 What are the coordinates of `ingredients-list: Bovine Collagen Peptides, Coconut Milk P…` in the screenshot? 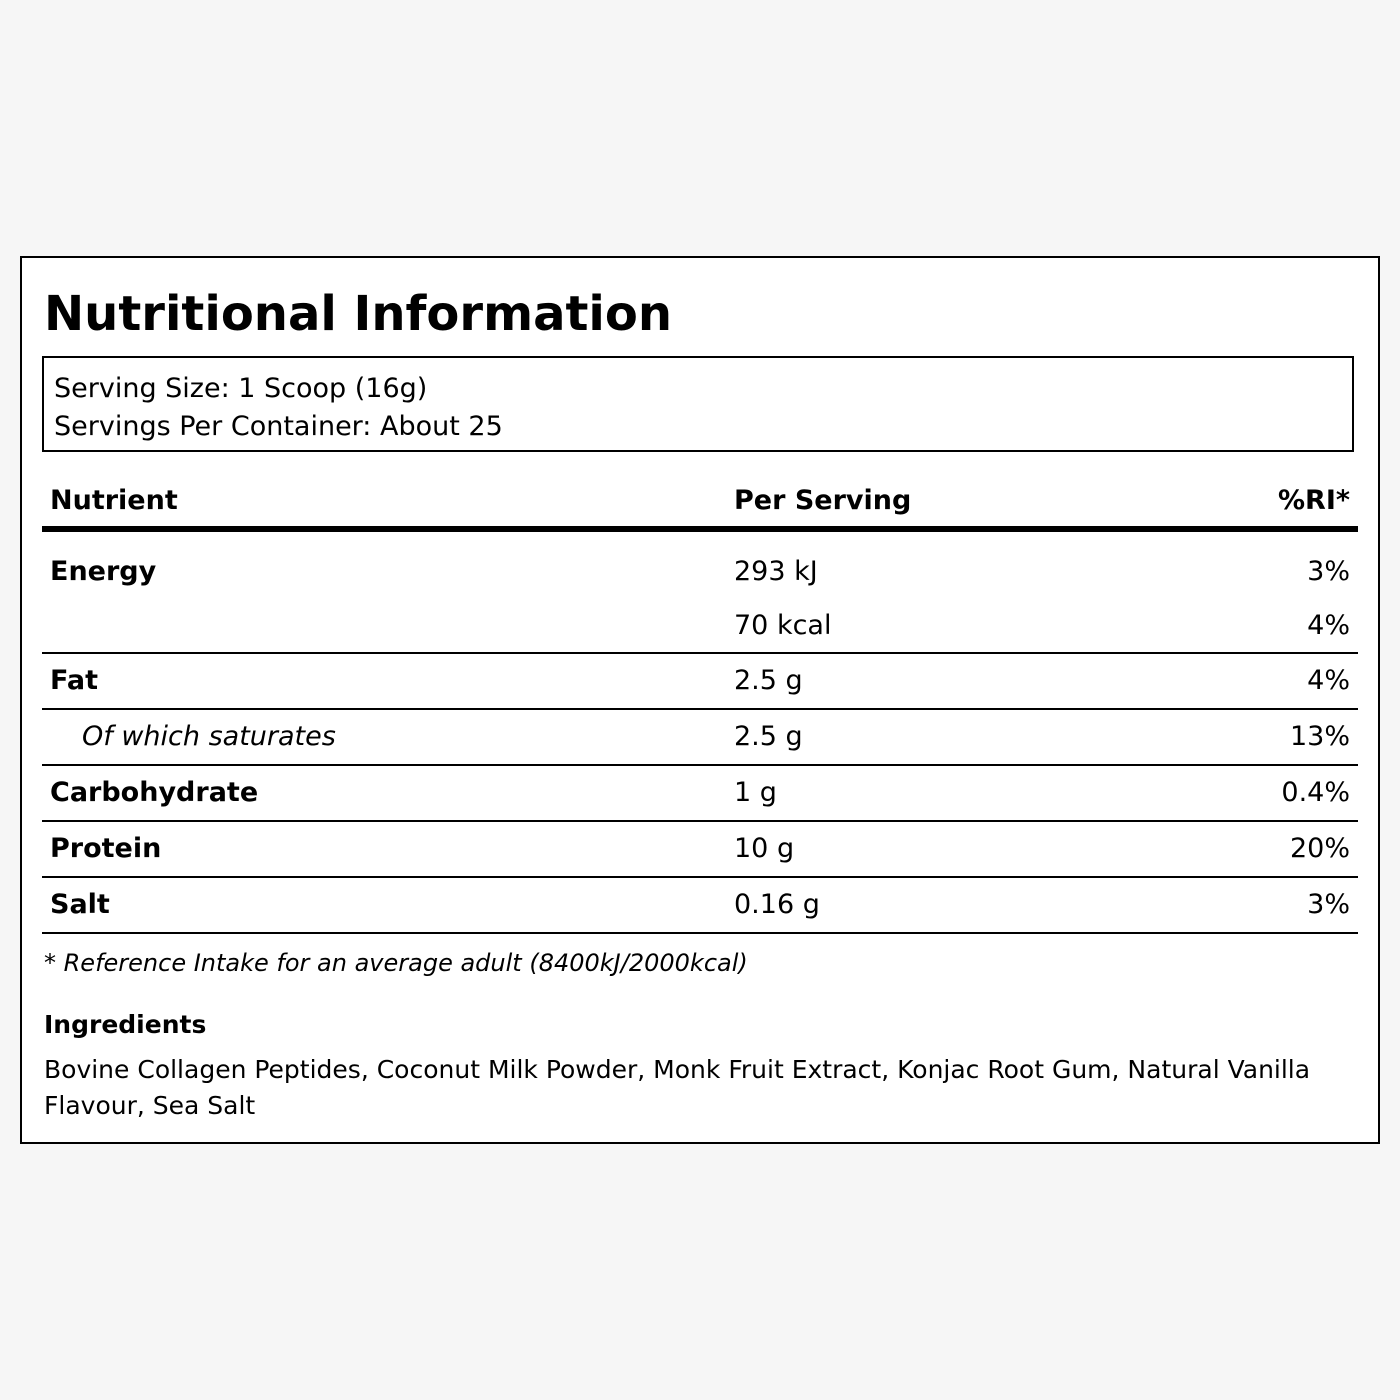 It's located at (677, 1087).